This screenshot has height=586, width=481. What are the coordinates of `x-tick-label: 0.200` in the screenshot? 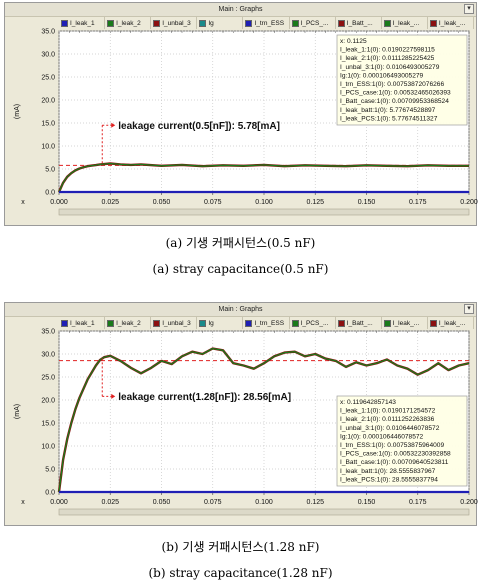 It's located at (469, 202).